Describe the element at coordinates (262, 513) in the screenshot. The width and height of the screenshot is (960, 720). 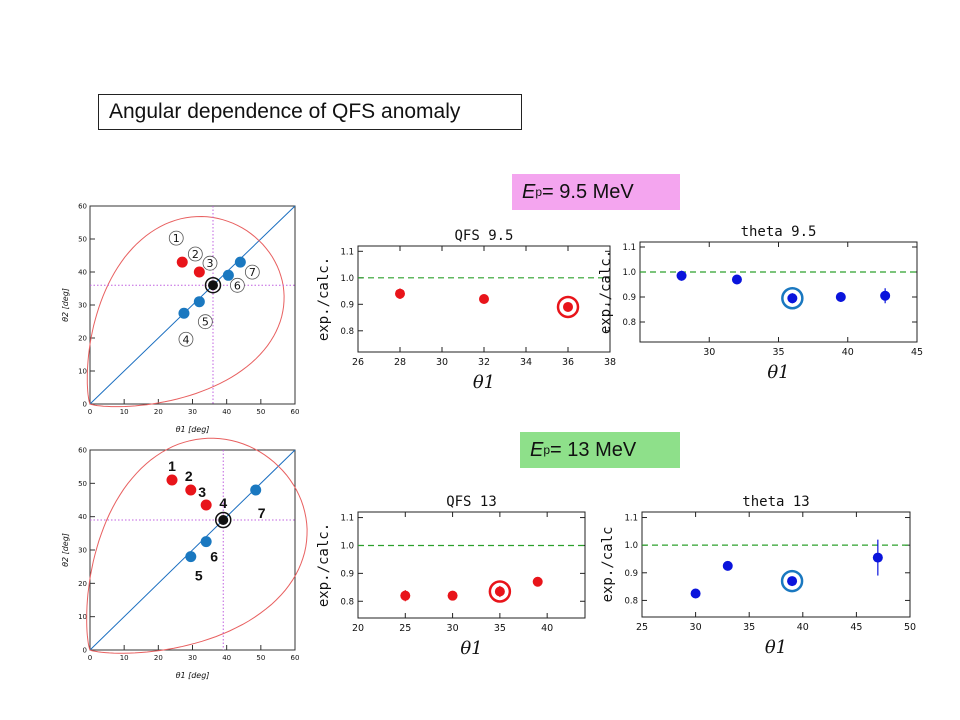
I see `point-label: 7` at that location.